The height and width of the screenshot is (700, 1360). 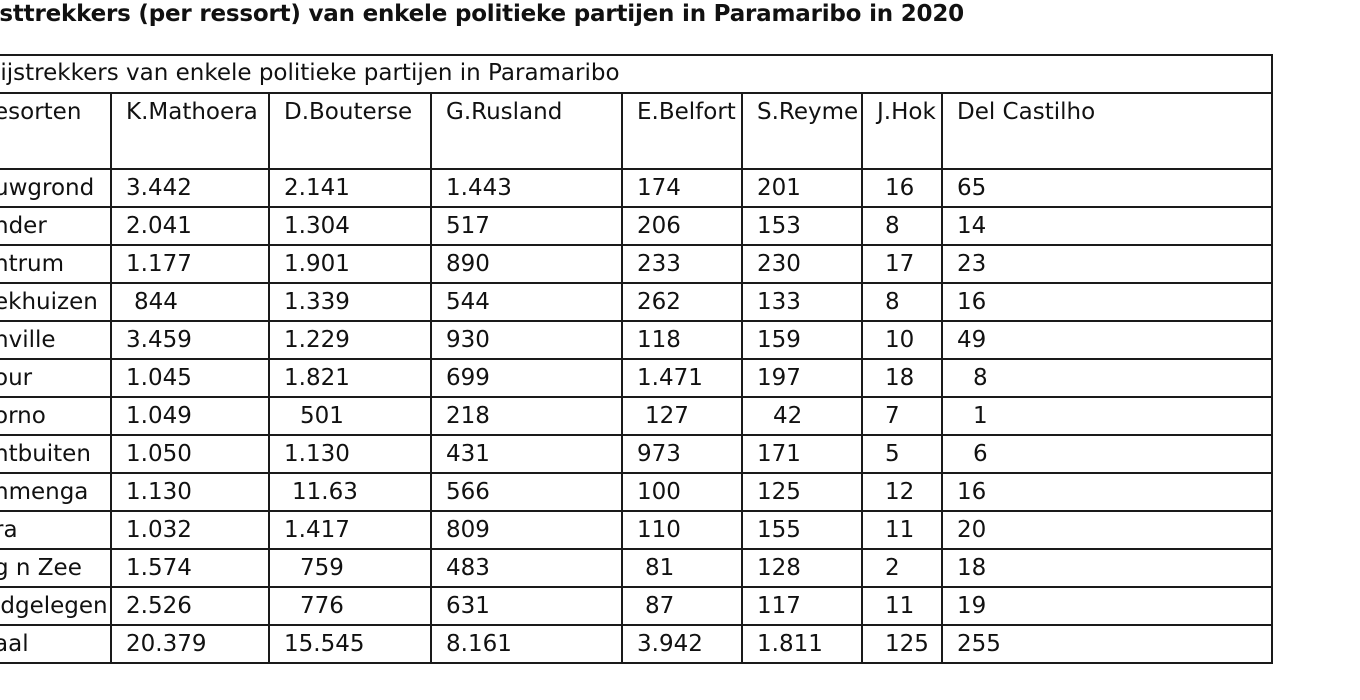 I want to click on vote-count-cell: 1.032, so click(x=190, y=530).